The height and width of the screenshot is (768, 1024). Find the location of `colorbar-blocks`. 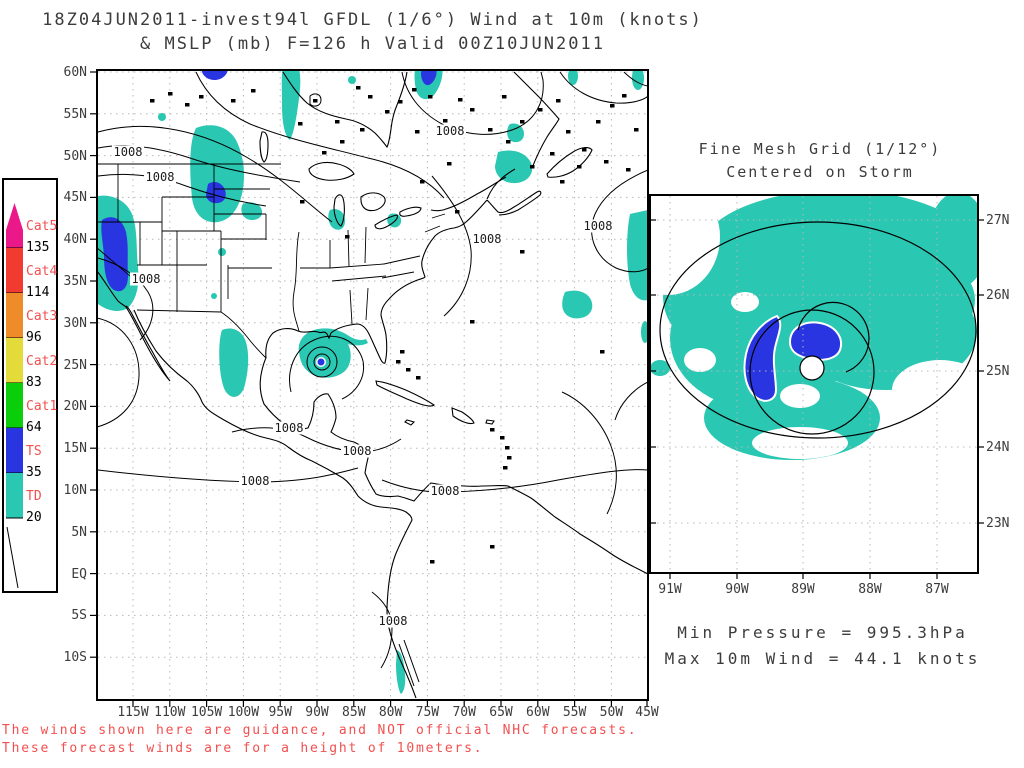

colorbar-blocks is located at coordinates (14, 396).